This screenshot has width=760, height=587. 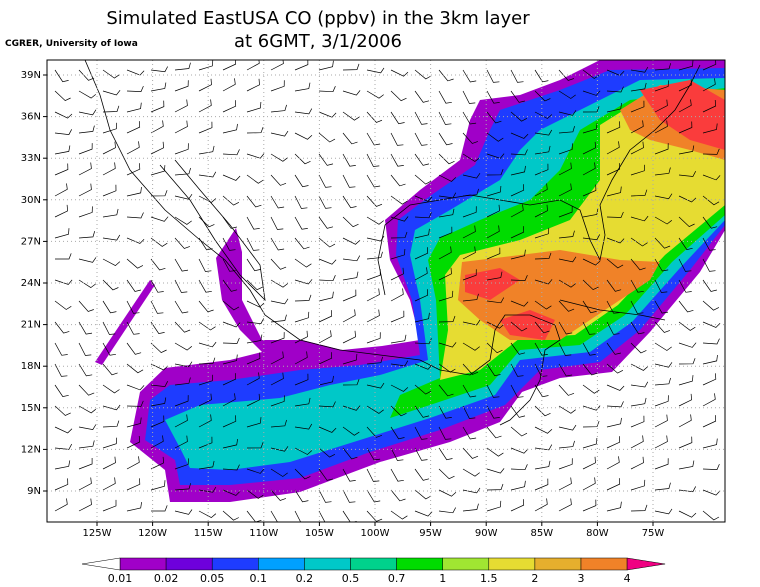 I want to click on colorbar-label: 0.02, so click(x=166, y=578).